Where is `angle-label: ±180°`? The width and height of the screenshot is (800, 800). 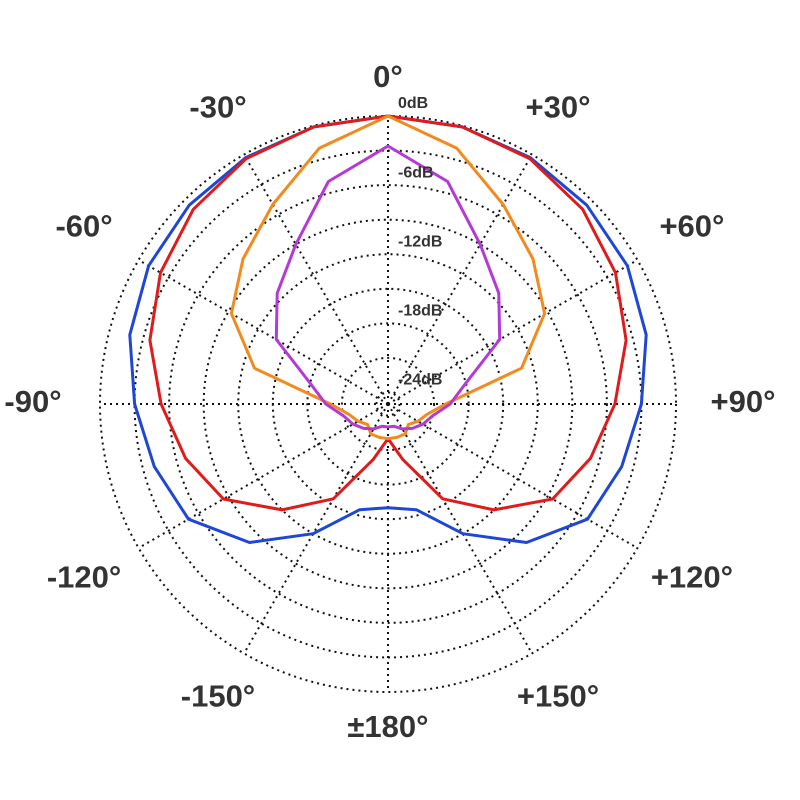 angle-label: ±180° is located at coordinates (387, 726).